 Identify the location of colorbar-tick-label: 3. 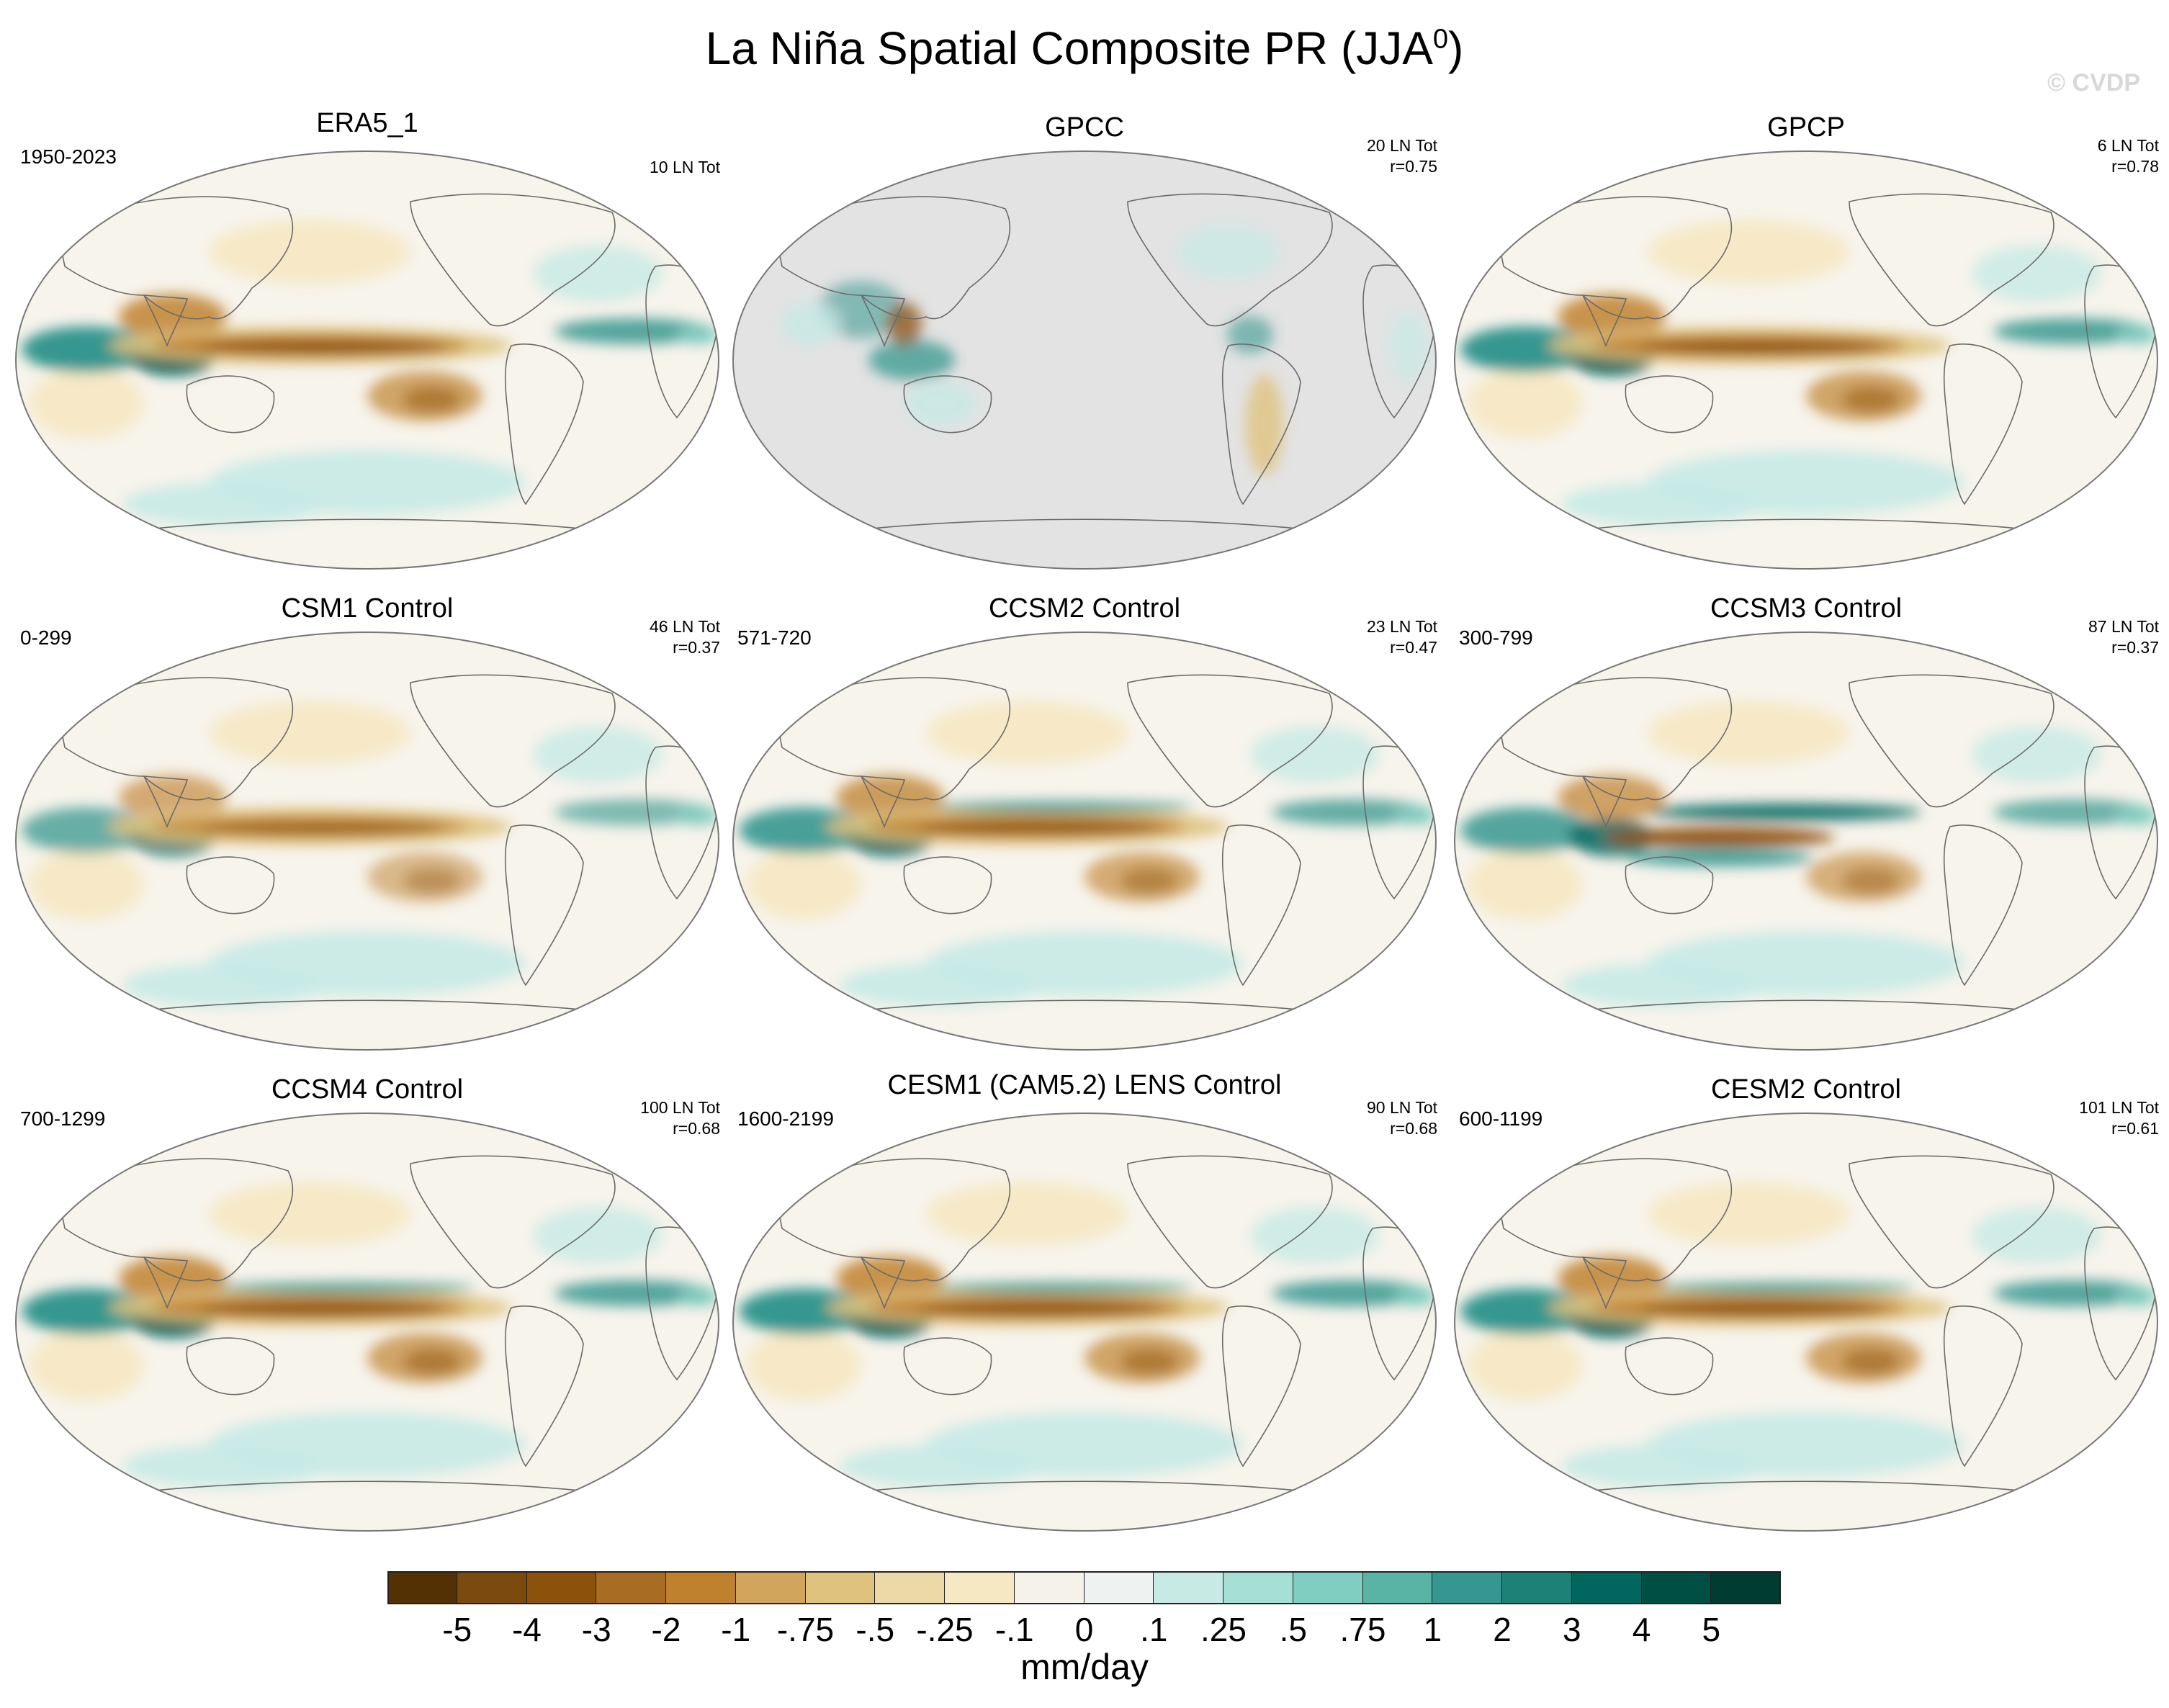
(1572, 1629).